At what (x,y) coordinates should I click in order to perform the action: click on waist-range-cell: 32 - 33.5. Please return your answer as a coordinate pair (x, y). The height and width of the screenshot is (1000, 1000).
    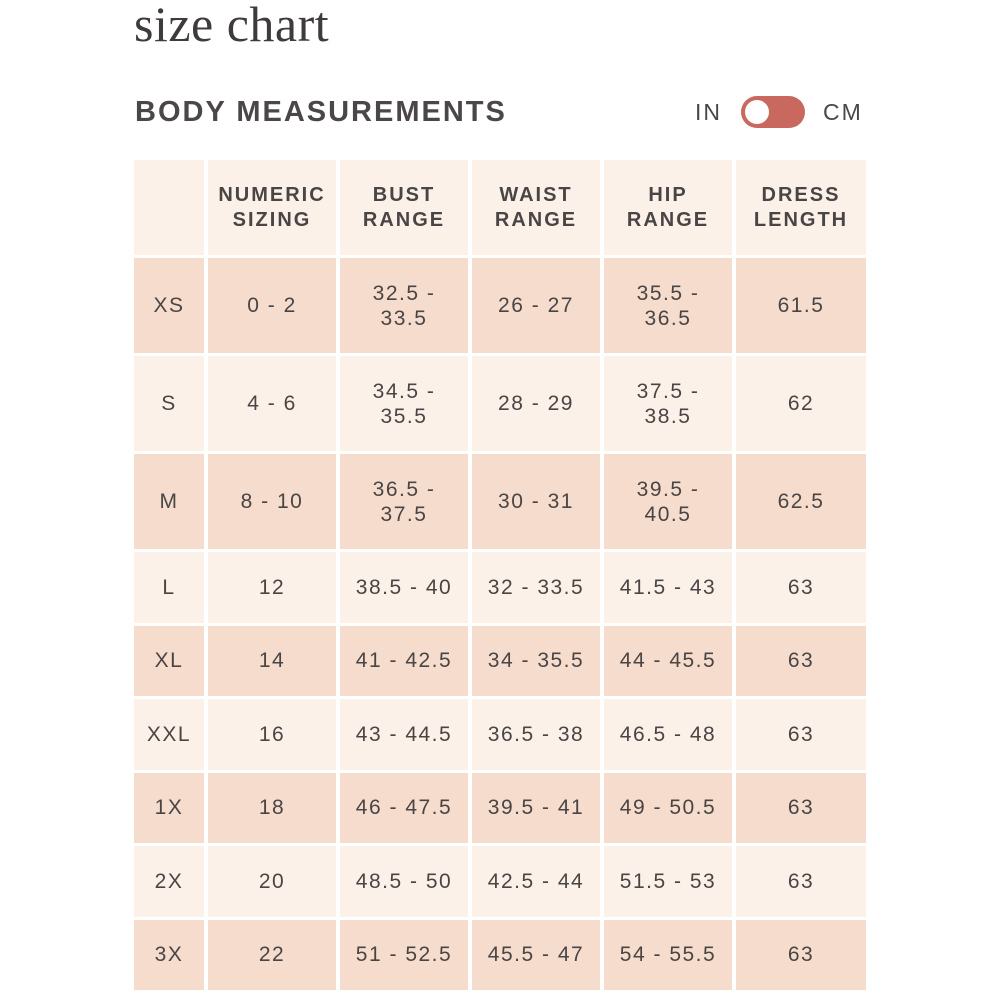
    Looking at the image, I should click on (538, 589).